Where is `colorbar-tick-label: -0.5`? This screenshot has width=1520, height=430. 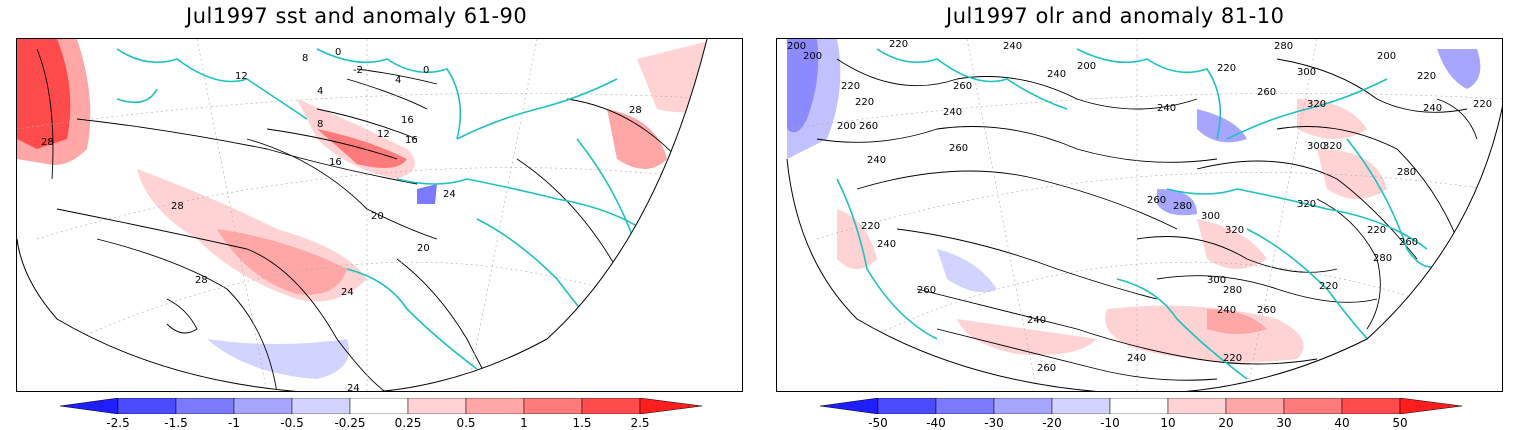
colorbar-tick-label: -0.5 is located at coordinates (292, 423).